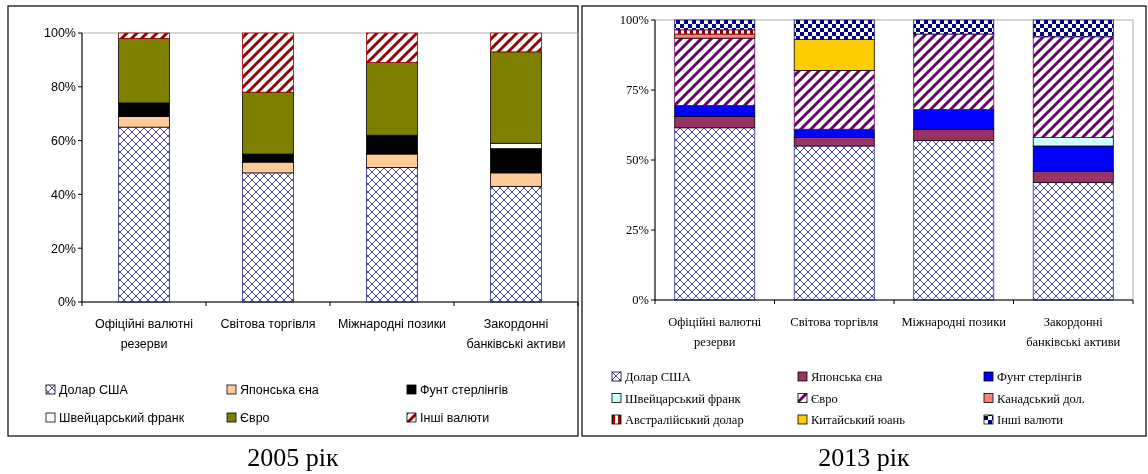 The image size is (1148, 474). Describe the element at coordinates (684, 420) in the screenshot. I see `legend-label: Австралійський долар` at that location.